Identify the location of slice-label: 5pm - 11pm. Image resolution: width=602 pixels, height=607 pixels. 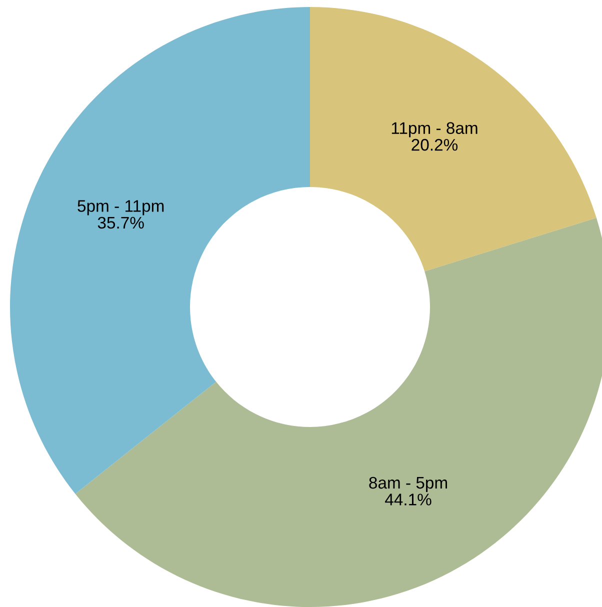
(121, 208).